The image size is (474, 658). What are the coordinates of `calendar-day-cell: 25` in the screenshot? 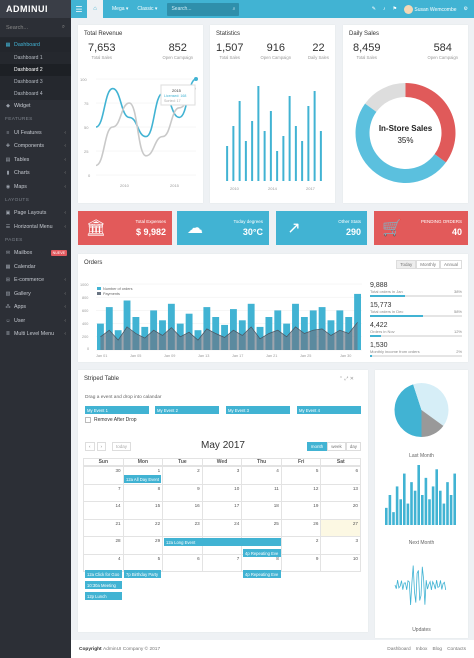 It's located at (262, 528).